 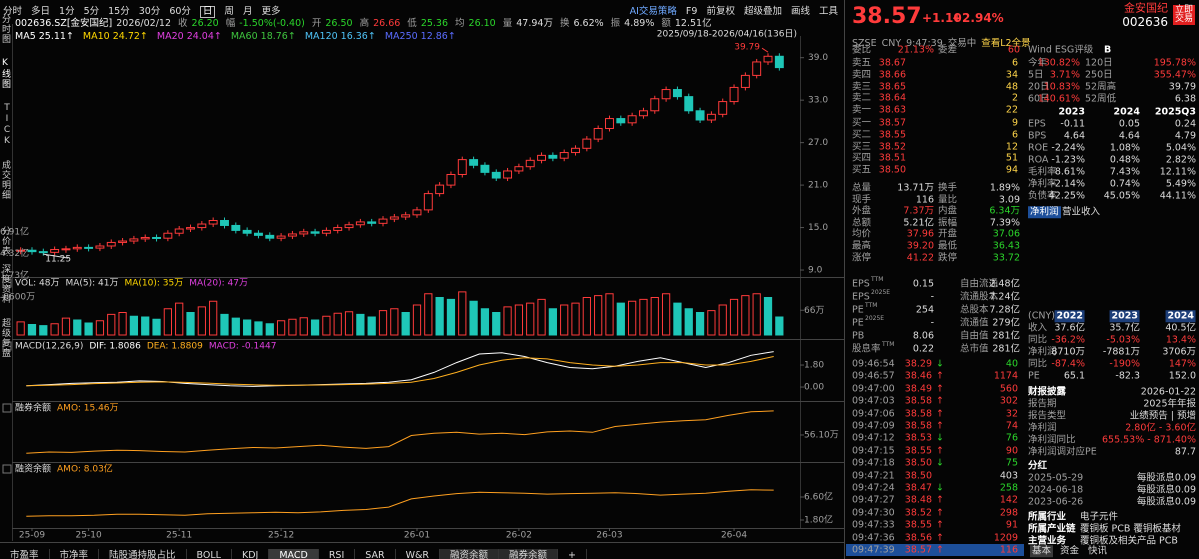 What do you see at coordinates (1044, 212) in the screenshot?
I see `tab: 净利润` at bounding box center [1044, 212].